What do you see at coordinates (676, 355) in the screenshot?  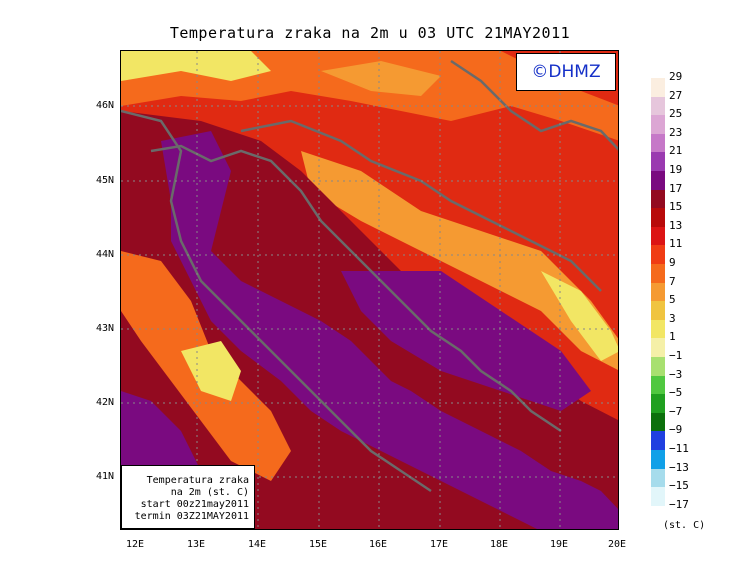 I see `legend-label: −1` at bounding box center [676, 355].